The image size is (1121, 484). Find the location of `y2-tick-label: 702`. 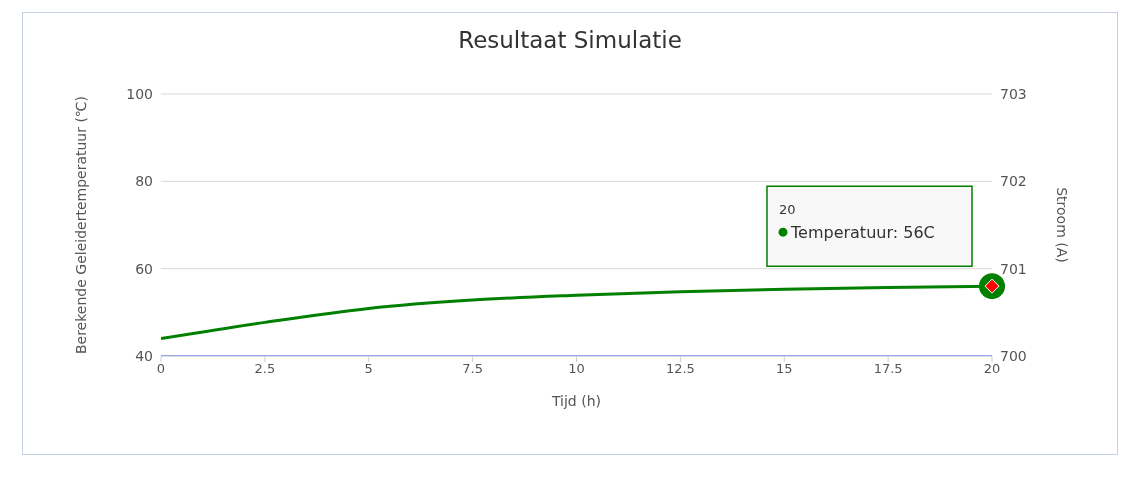

y2-tick-label: 702 is located at coordinates (1013, 181).